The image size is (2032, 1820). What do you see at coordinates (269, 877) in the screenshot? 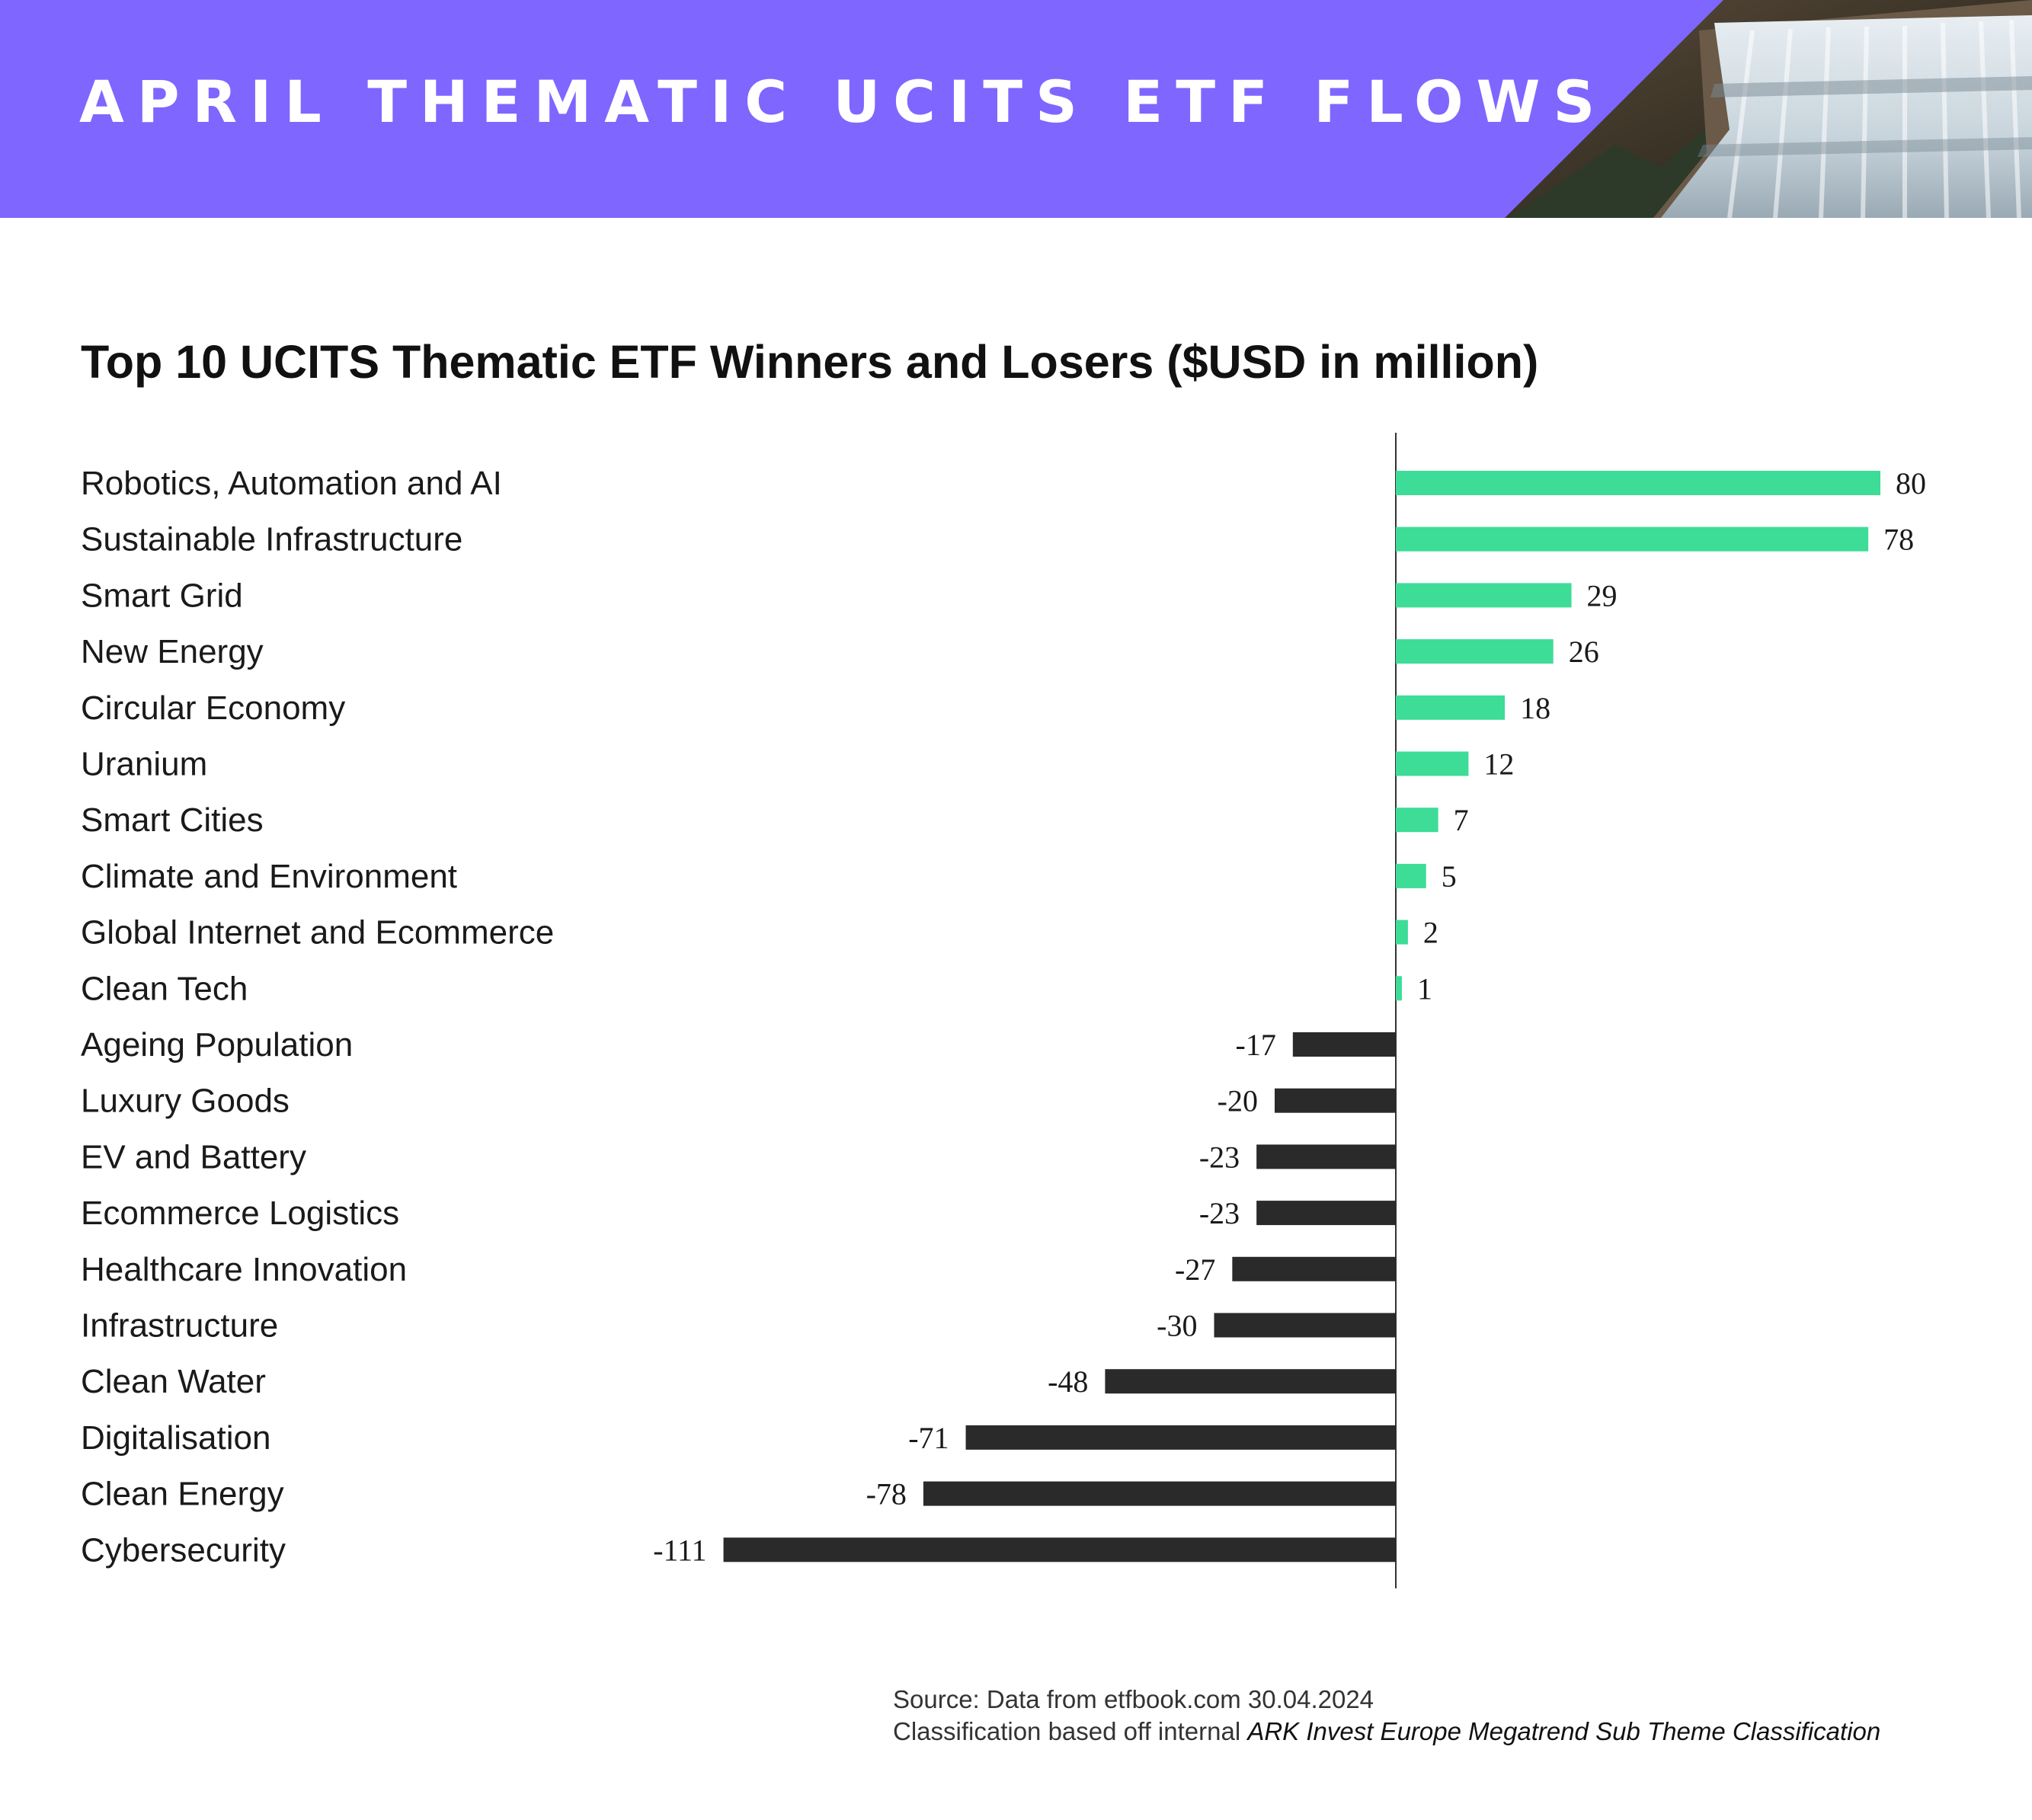
I see `category-label: Climate and Environment` at bounding box center [269, 877].